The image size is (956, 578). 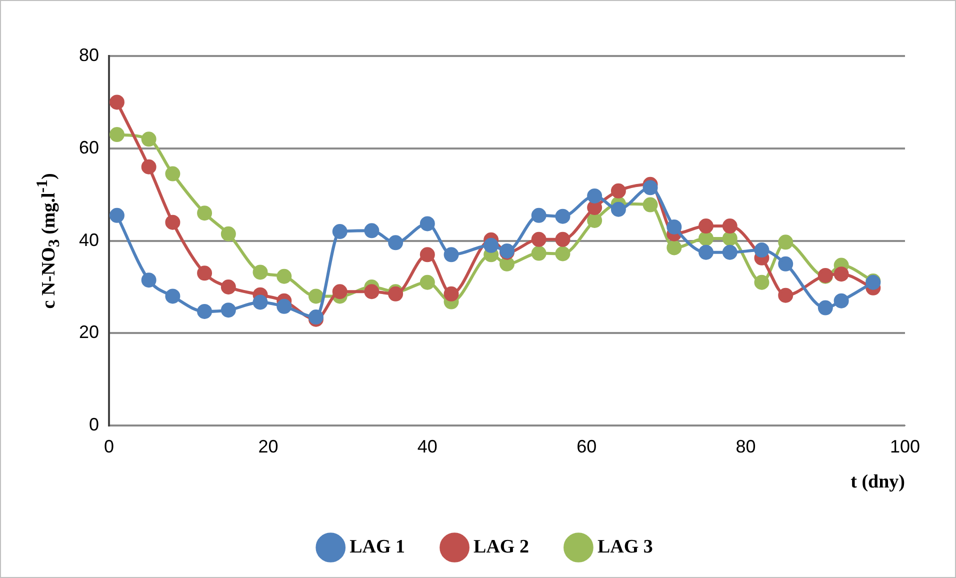 What do you see at coordinates (268, 446) in the screenshot?
I see `x-tick-label: 20` at bounding box center [268, 446].